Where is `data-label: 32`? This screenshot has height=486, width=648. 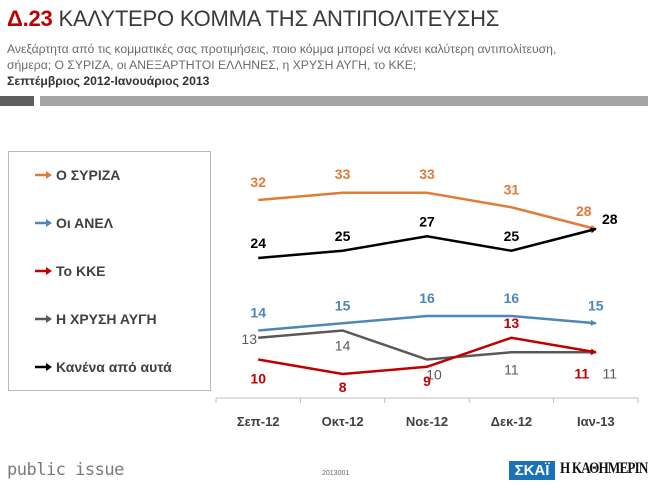
data-label: 32 is located at coordinates (258, 182).